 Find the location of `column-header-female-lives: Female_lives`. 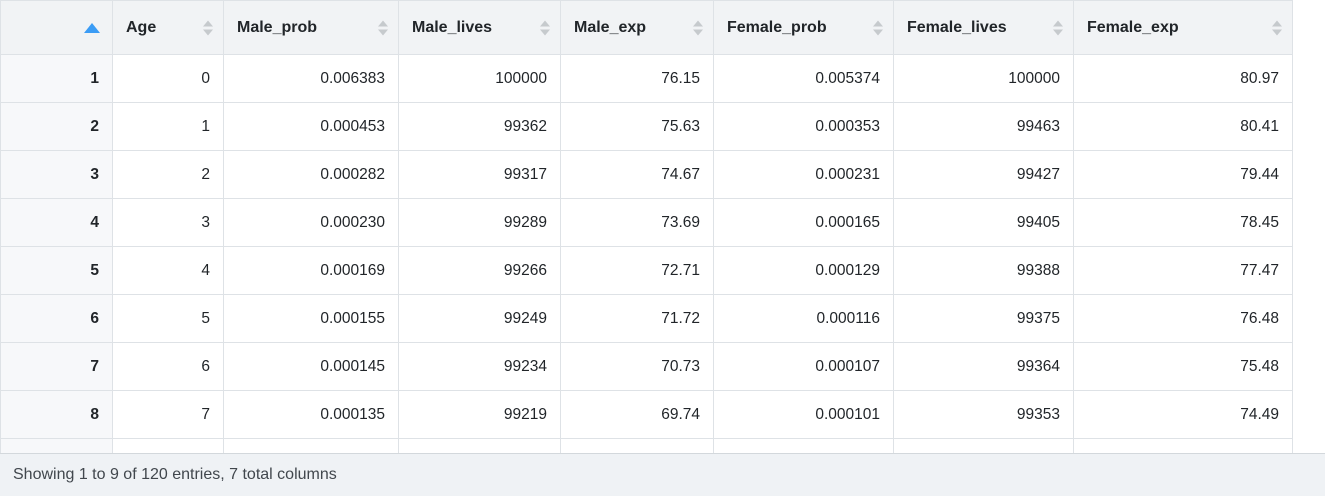

column-header-female-lives: Female_lives is located at coordinates (983, 27).